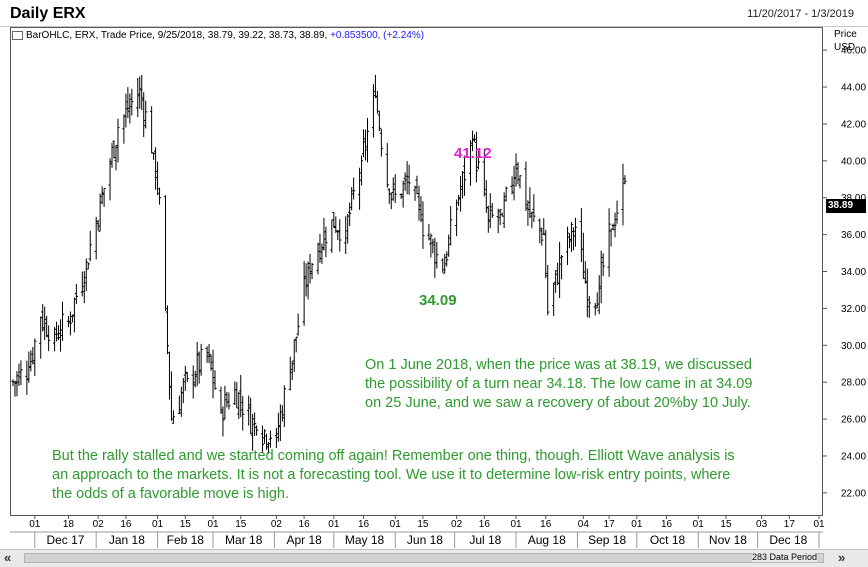 The image size is (868, 567). Describe the element at coordinates (48, 13) in the screenshot. I see `chart-title: Daily ERX` at that location.